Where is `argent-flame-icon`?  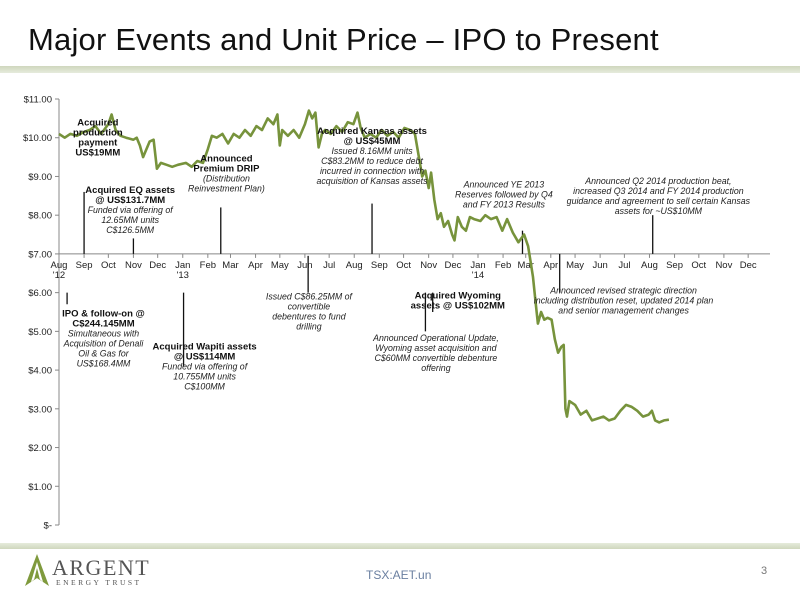 argent-flame-icon is located at coordinates (37, 570).